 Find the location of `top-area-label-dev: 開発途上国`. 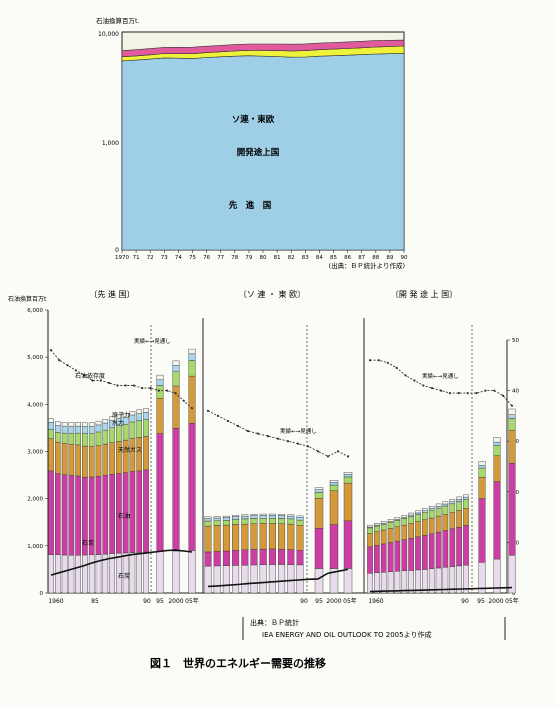

top-area-label-dev: 開発途上国 is located at coordinates (258, 152).